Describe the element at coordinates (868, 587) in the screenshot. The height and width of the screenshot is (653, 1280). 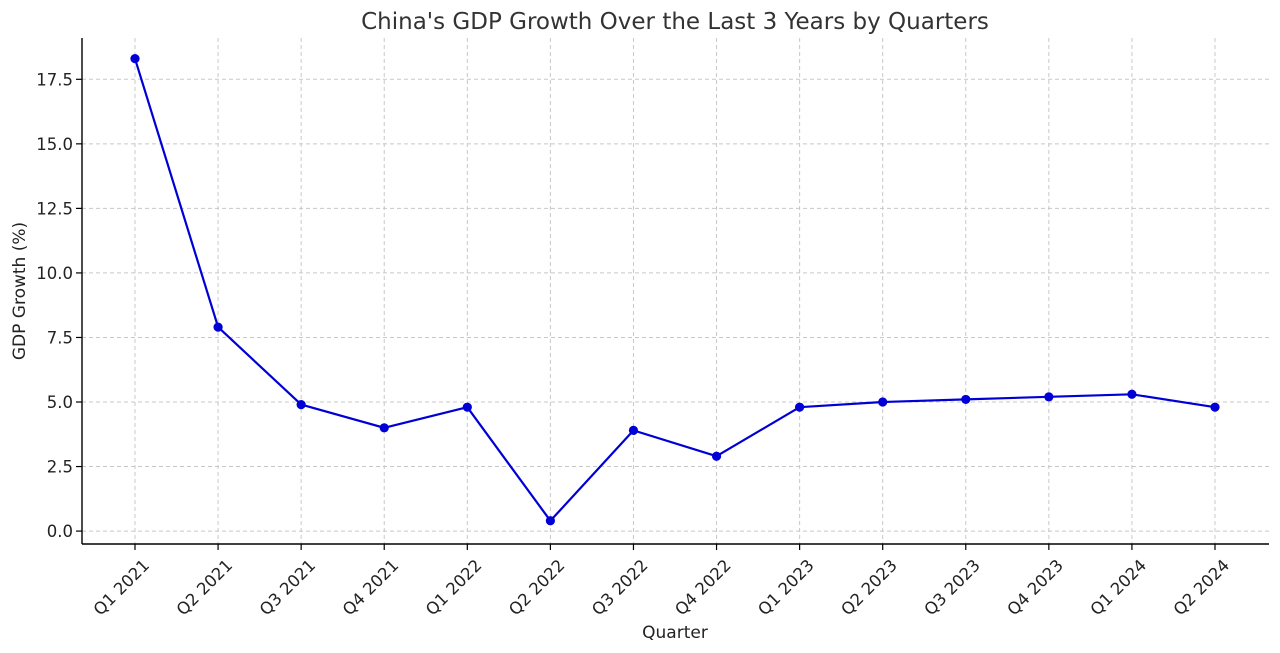
I see `x-tick-label: Q2 2023` at that location.